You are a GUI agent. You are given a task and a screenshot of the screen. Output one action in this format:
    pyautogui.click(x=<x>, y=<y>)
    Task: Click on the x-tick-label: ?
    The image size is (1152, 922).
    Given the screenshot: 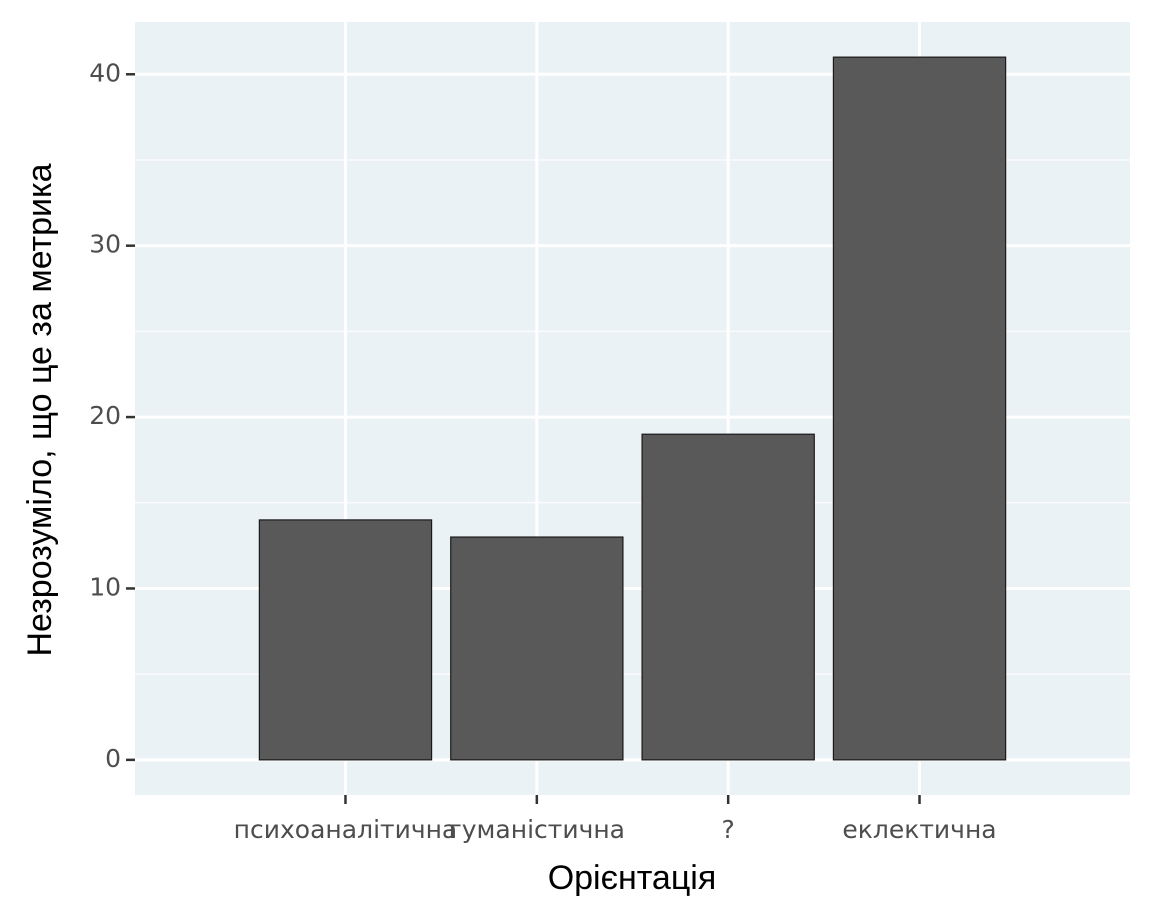 What is the action you would take?
    pyautogui.click(x=728, y=829)
    